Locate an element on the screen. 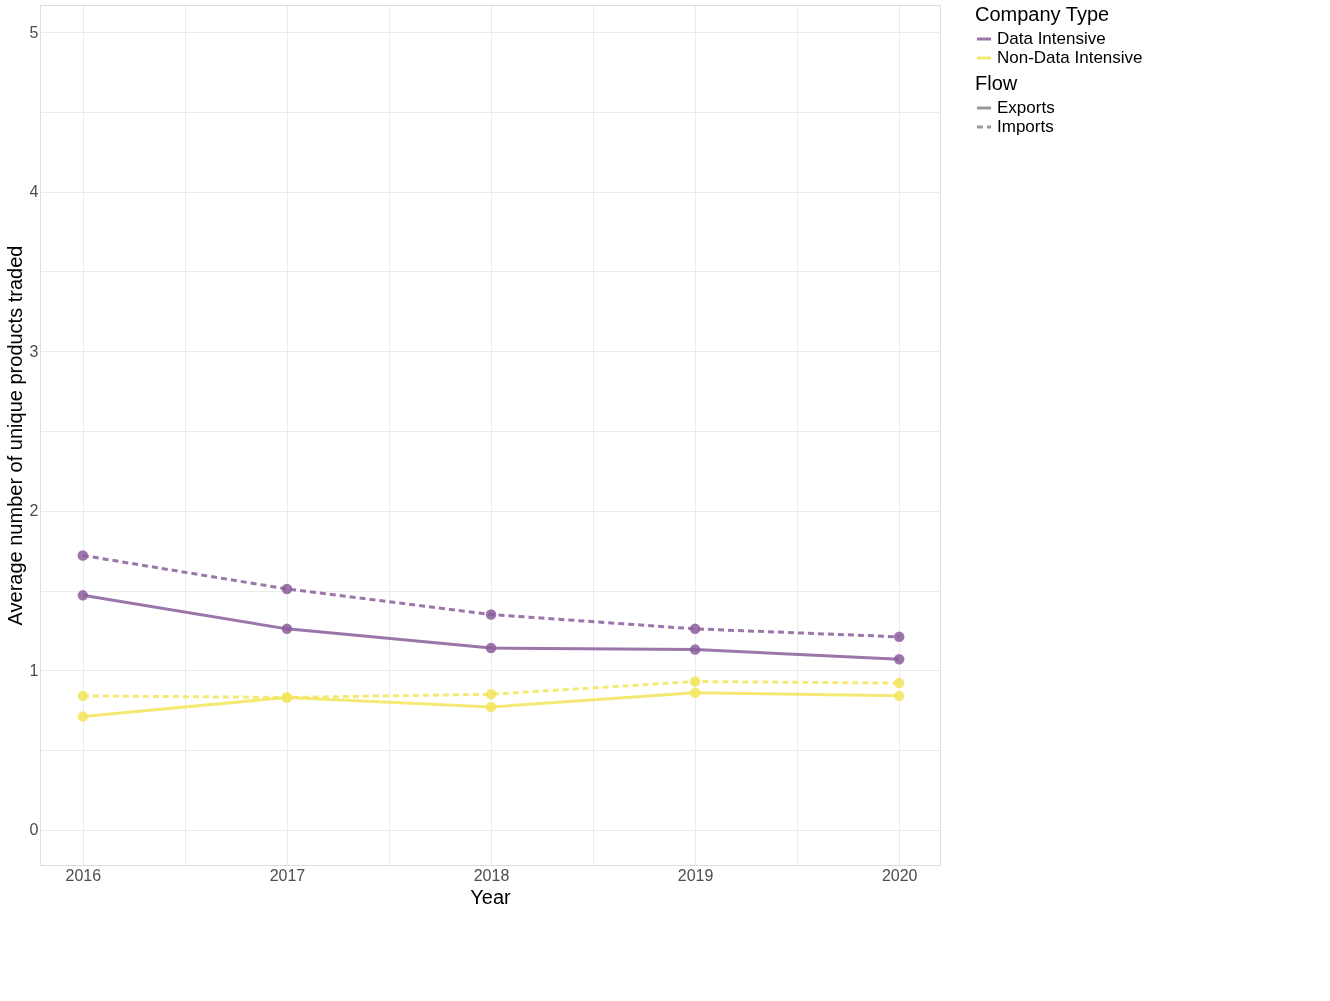 The width and height of the screenshot is (1330, 1001). y-tick-label: 4 is located at coordinates (34, 192).